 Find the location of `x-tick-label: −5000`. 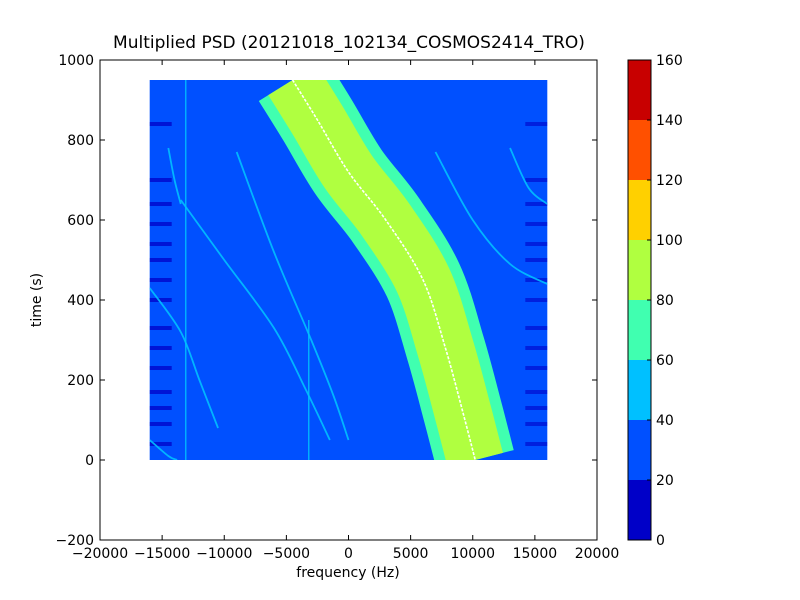

x-tick-label: −5000 is located at coordinates (286, 554).